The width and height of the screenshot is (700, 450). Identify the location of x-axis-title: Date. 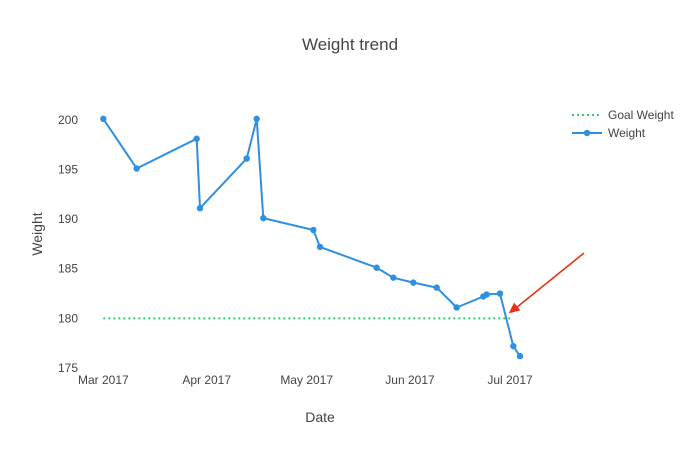
(320, 417).